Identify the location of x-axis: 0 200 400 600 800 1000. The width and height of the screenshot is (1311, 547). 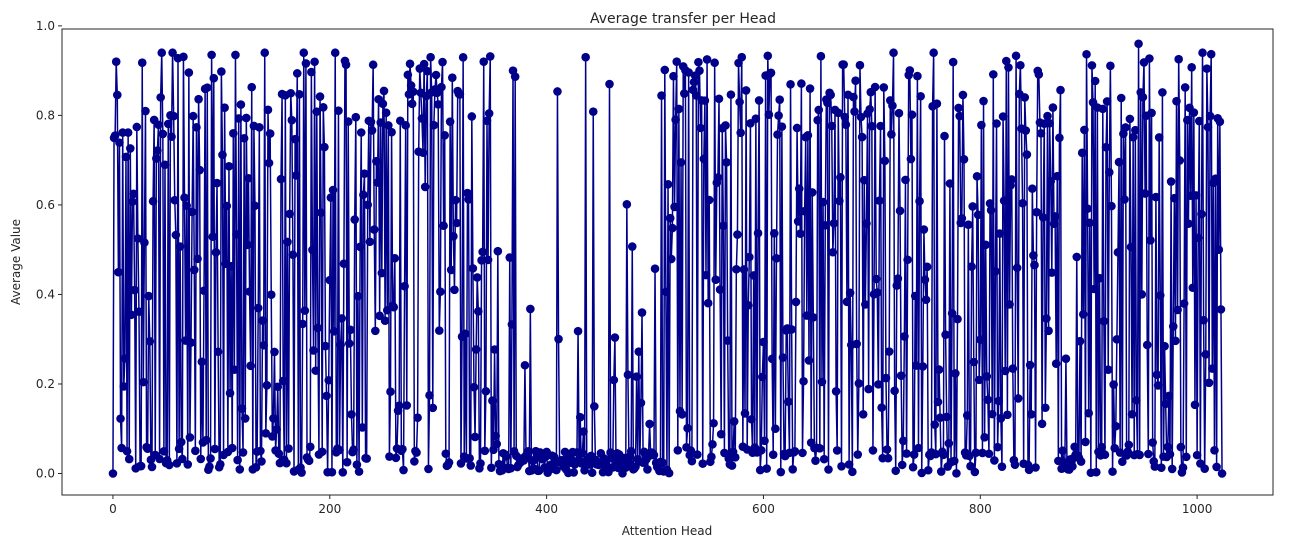
(660, 505).